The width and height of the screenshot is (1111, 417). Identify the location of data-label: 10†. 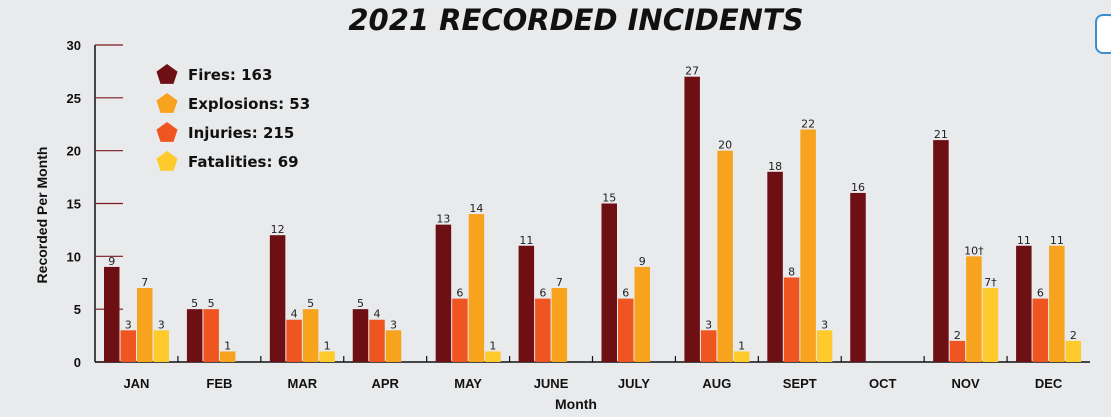
(974, 250).